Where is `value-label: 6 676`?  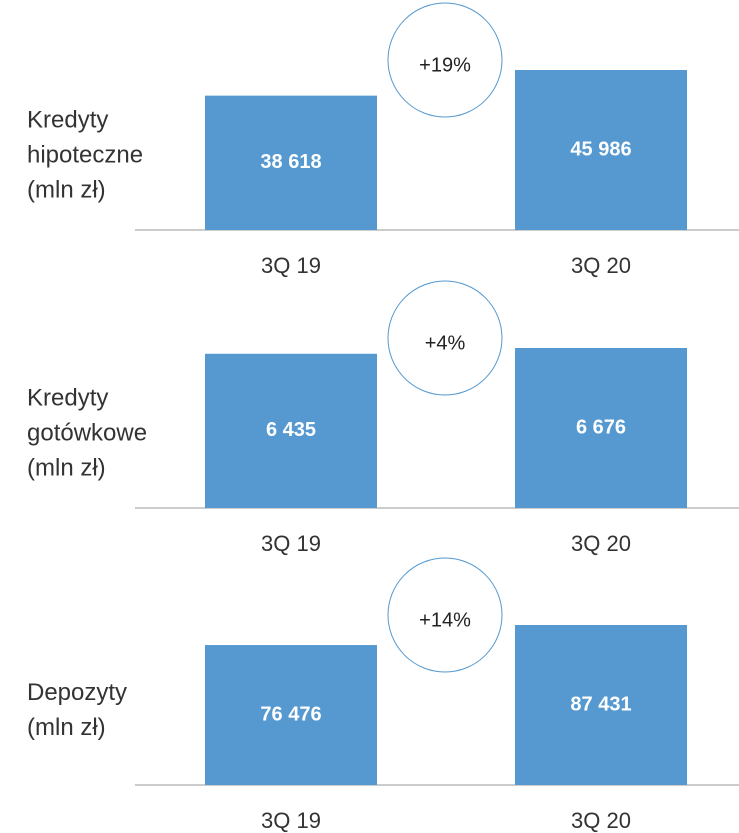
value-label: 6 676 is located at coordinates (601, 427).